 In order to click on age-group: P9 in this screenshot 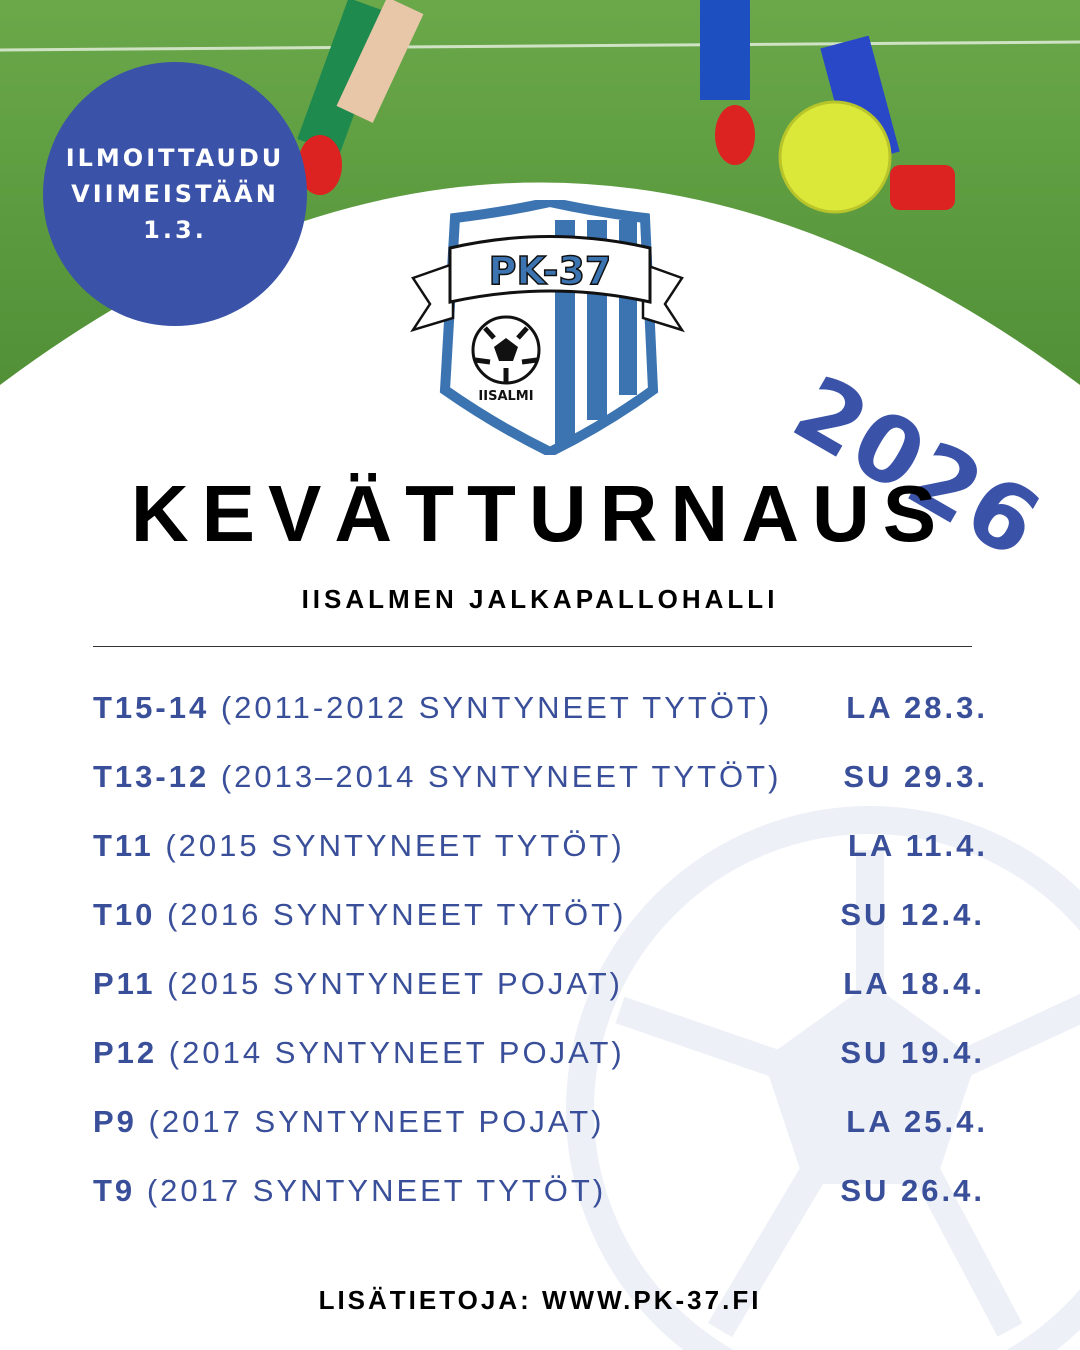, I will do `click(115, 1121)`.